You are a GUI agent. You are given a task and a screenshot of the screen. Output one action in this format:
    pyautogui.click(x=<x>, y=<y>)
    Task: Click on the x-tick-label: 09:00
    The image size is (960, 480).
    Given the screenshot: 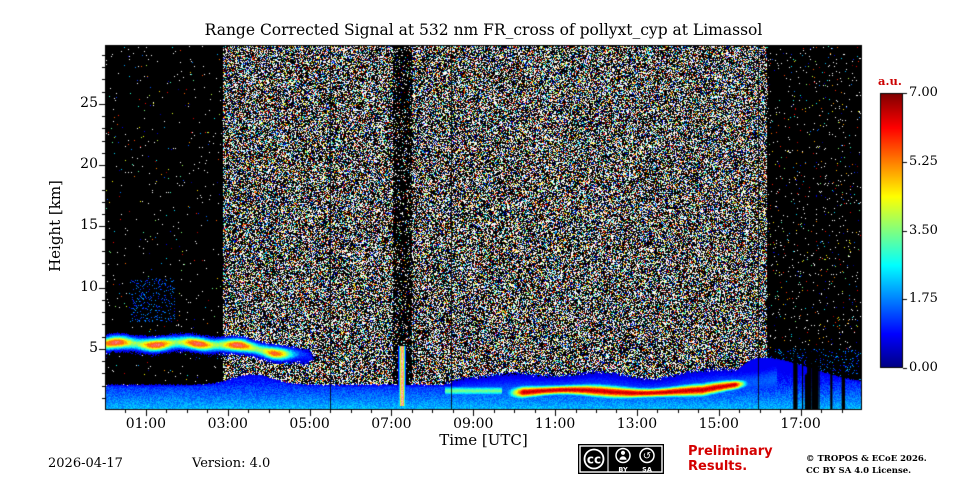 What is the action you would take?
    pyautogui.click(x=473, y=424)
    